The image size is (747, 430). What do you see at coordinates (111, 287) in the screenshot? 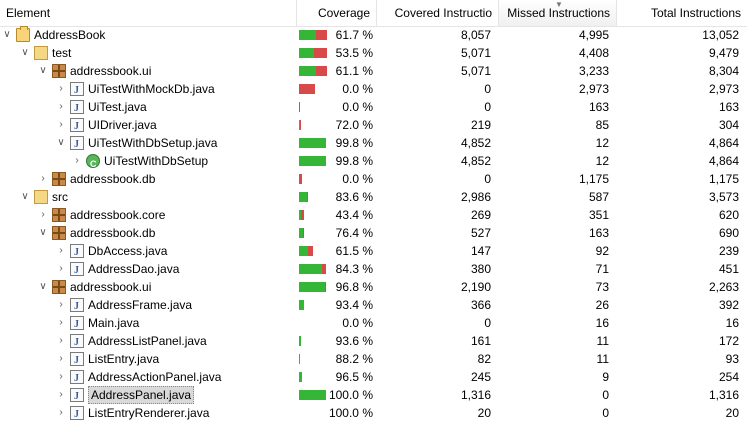
I see `element-name: addressbook.ui` at bounding box center [111, 287].